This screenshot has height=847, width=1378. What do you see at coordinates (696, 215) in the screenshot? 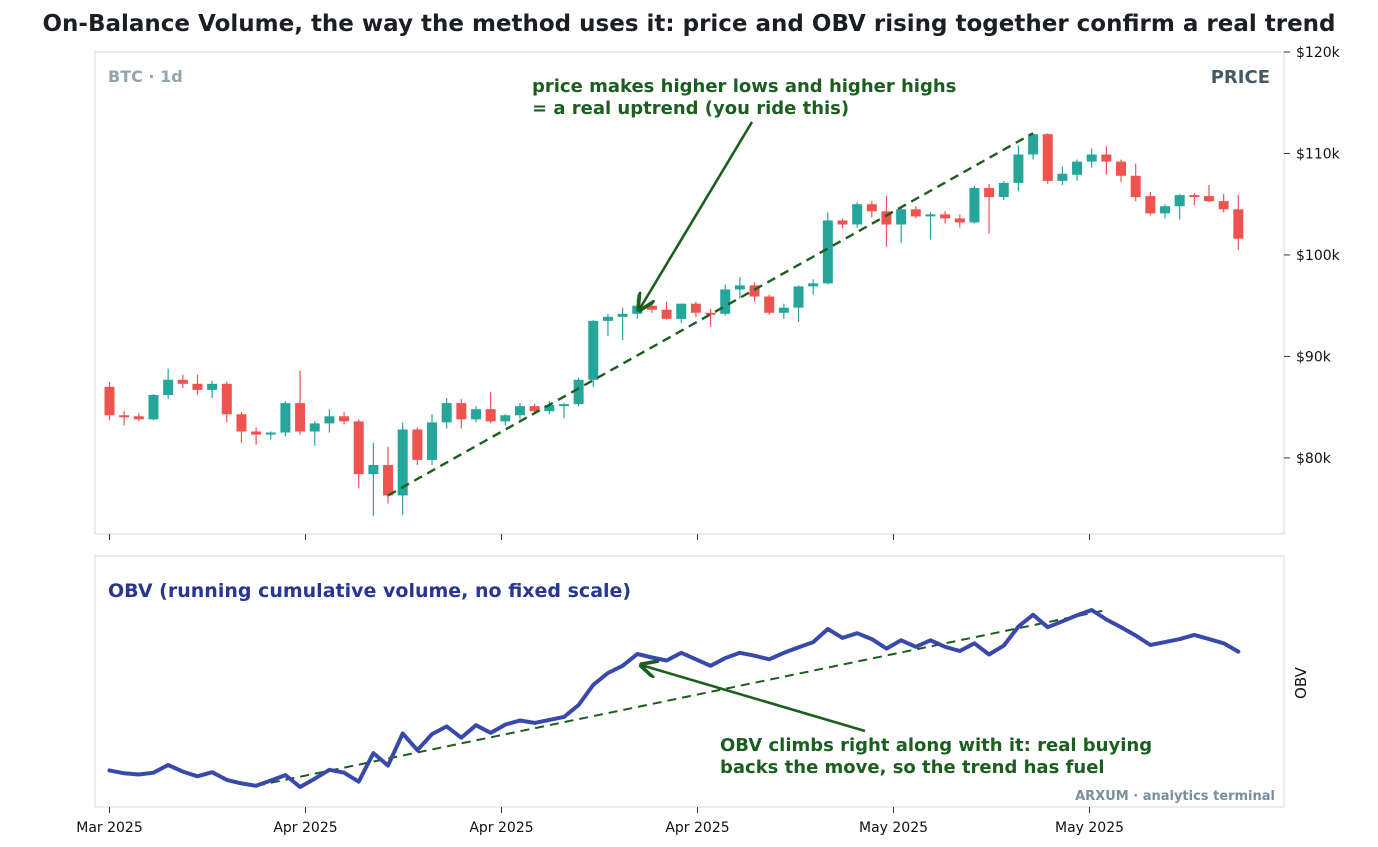
I see `price-annotation-arrow` at bounding box center [696, 215].